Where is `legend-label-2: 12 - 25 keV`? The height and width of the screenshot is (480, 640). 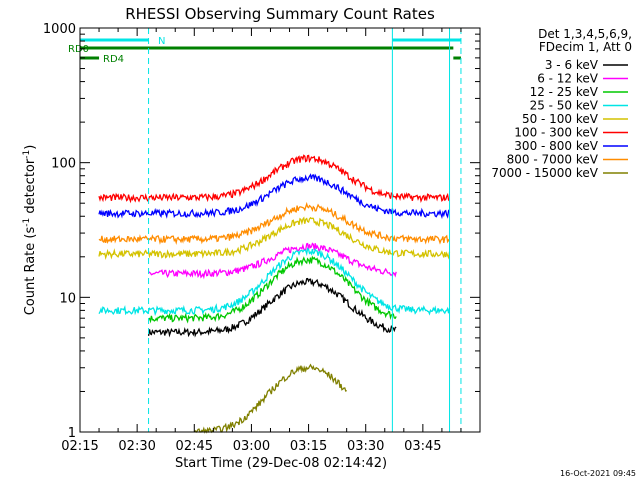
legend-label-2: 12 - 25 keV is located at coordinates (564, 92).